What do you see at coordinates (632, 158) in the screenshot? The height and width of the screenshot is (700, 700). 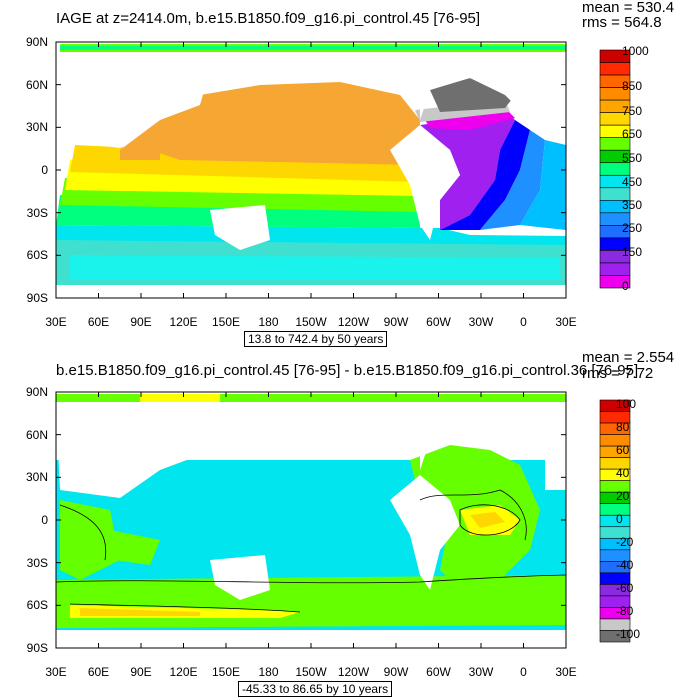 I see `colorbar-label: 550` at bounding box center [632, 158].